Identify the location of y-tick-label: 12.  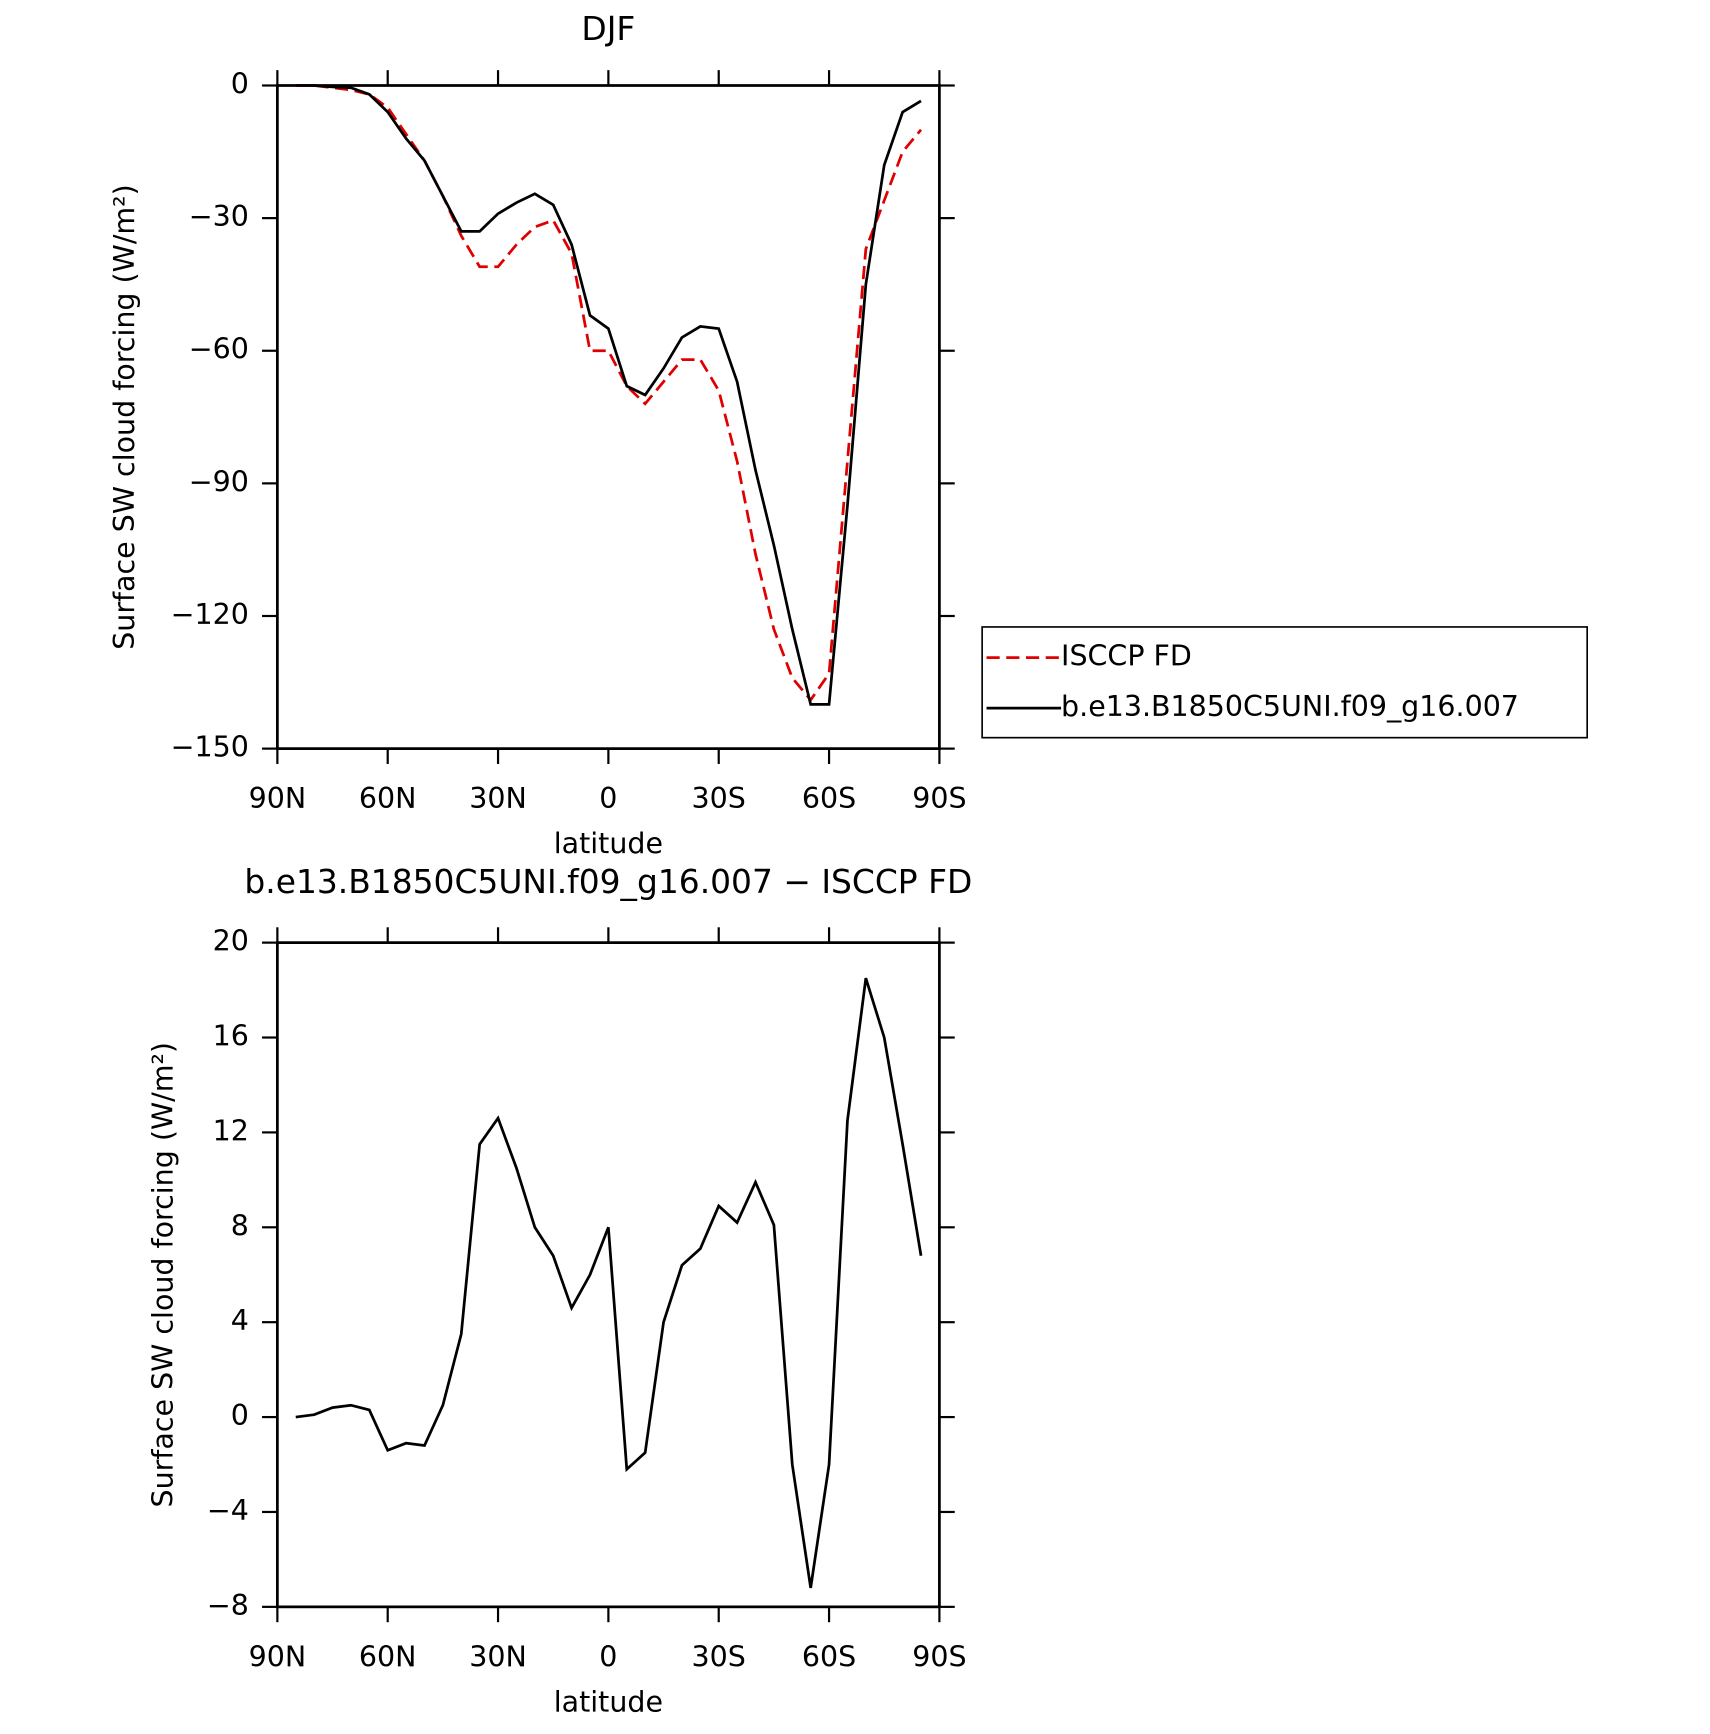
(231, 1130).